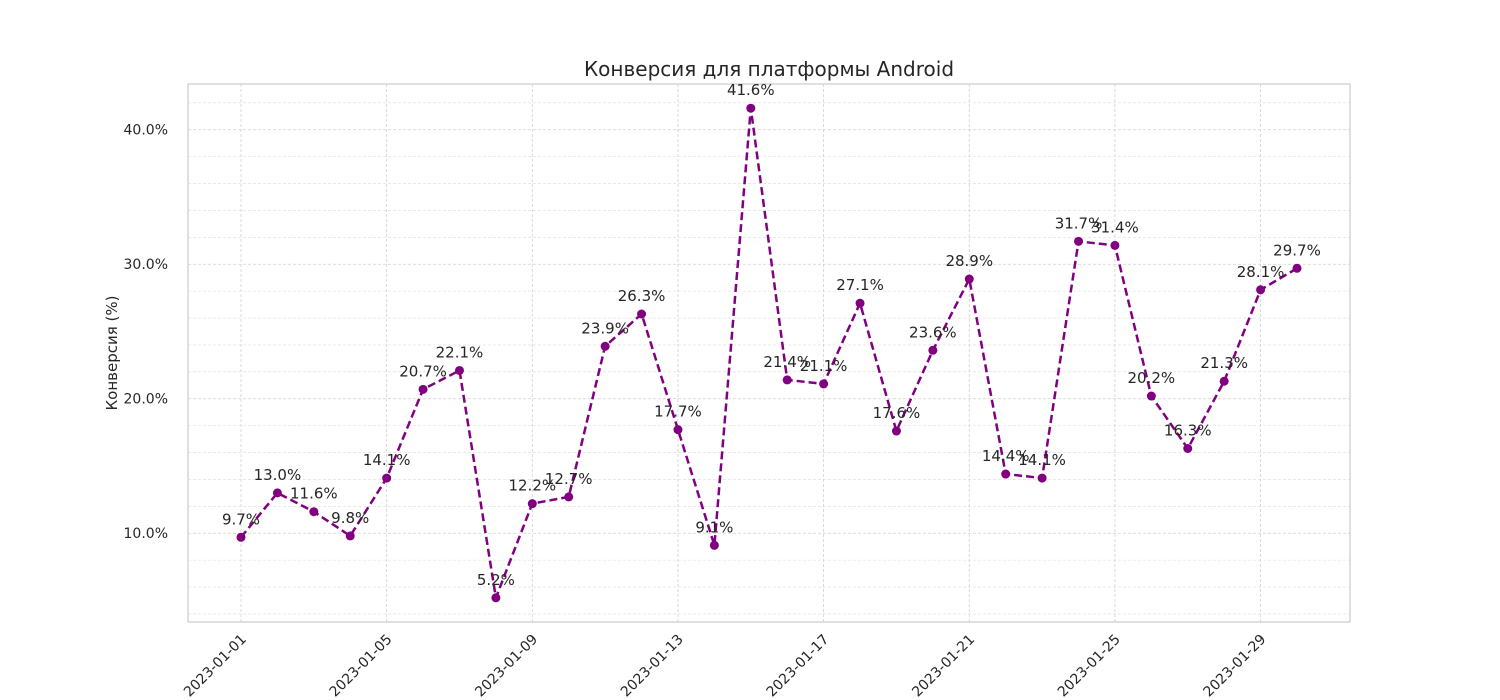 The image size is (1500, 700). What do you see at coordinates (1188, 430) in the screenshot?
I see `data-label: 16.3%` at bounding box center [1188, 430].